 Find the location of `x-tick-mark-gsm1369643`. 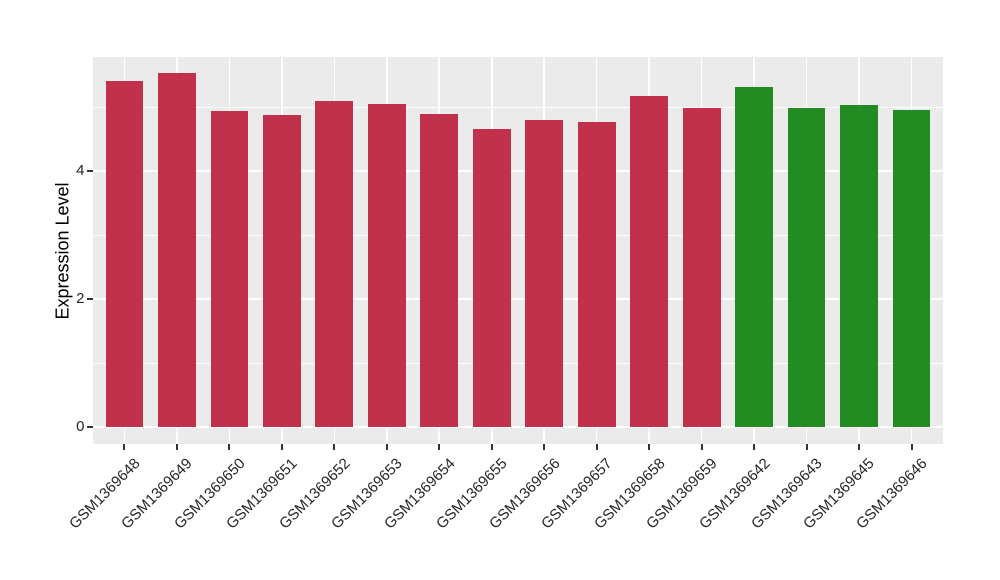

x-tick-mark-gsm1369643 is located at coordinates (806, 447).